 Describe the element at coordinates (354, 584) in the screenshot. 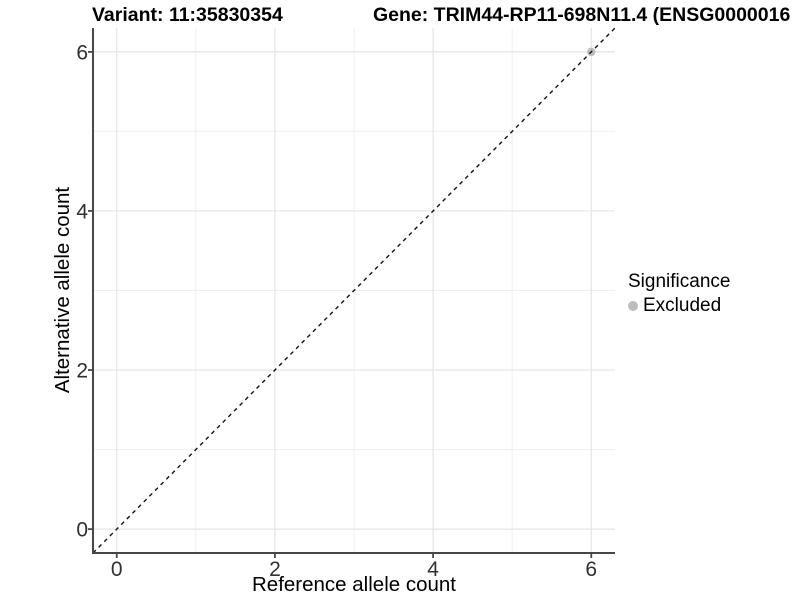

I see `x-axis-label: Reference allele count` at that location.